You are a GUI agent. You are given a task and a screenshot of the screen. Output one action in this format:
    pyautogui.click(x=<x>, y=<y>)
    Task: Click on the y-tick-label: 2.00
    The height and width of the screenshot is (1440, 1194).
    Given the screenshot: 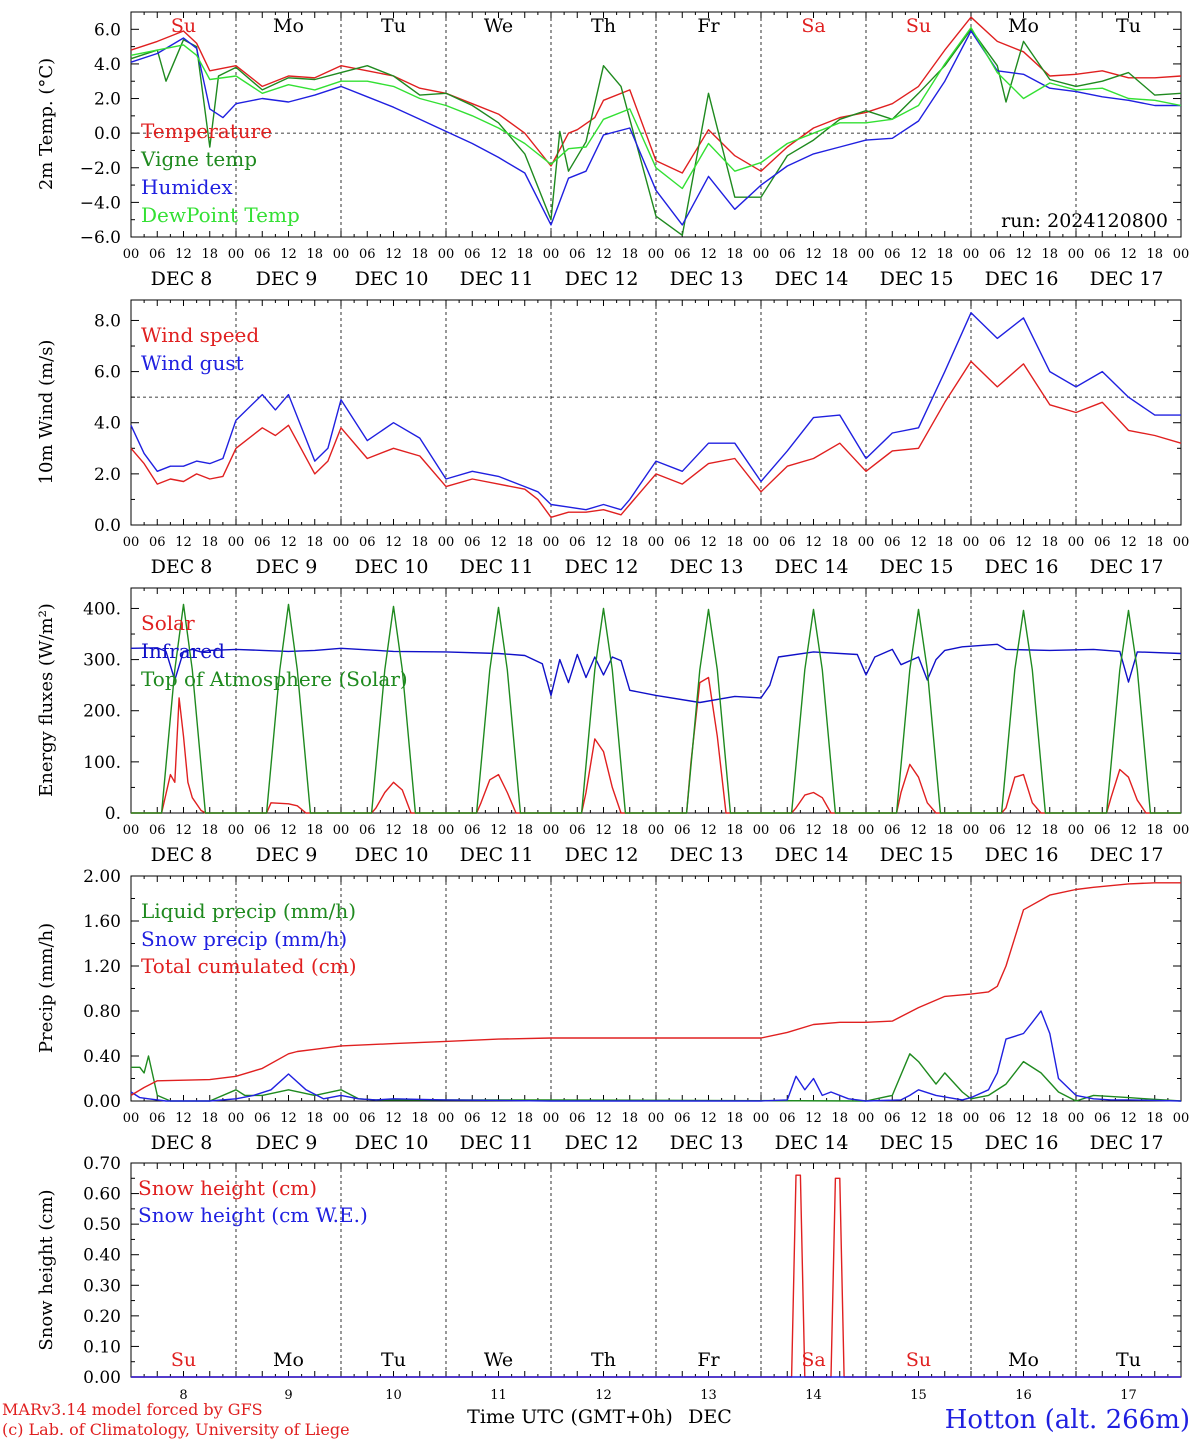 What is the action you would take?
    pyautogui.click(x=102, y=877)
    